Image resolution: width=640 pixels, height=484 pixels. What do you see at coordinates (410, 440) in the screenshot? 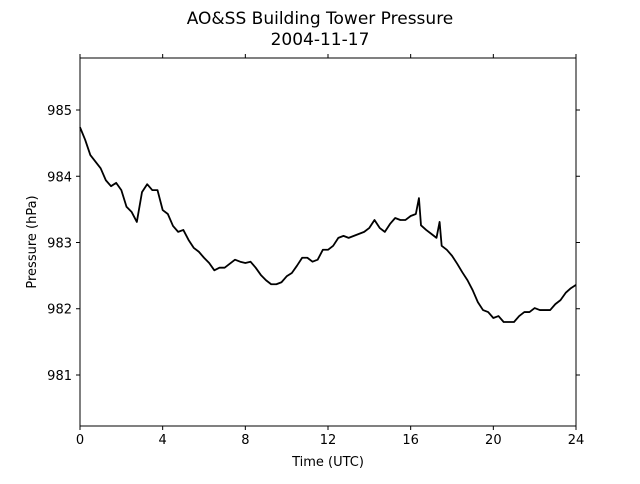
I see `x-tick-label: 16` at bounding box center [410, 440].